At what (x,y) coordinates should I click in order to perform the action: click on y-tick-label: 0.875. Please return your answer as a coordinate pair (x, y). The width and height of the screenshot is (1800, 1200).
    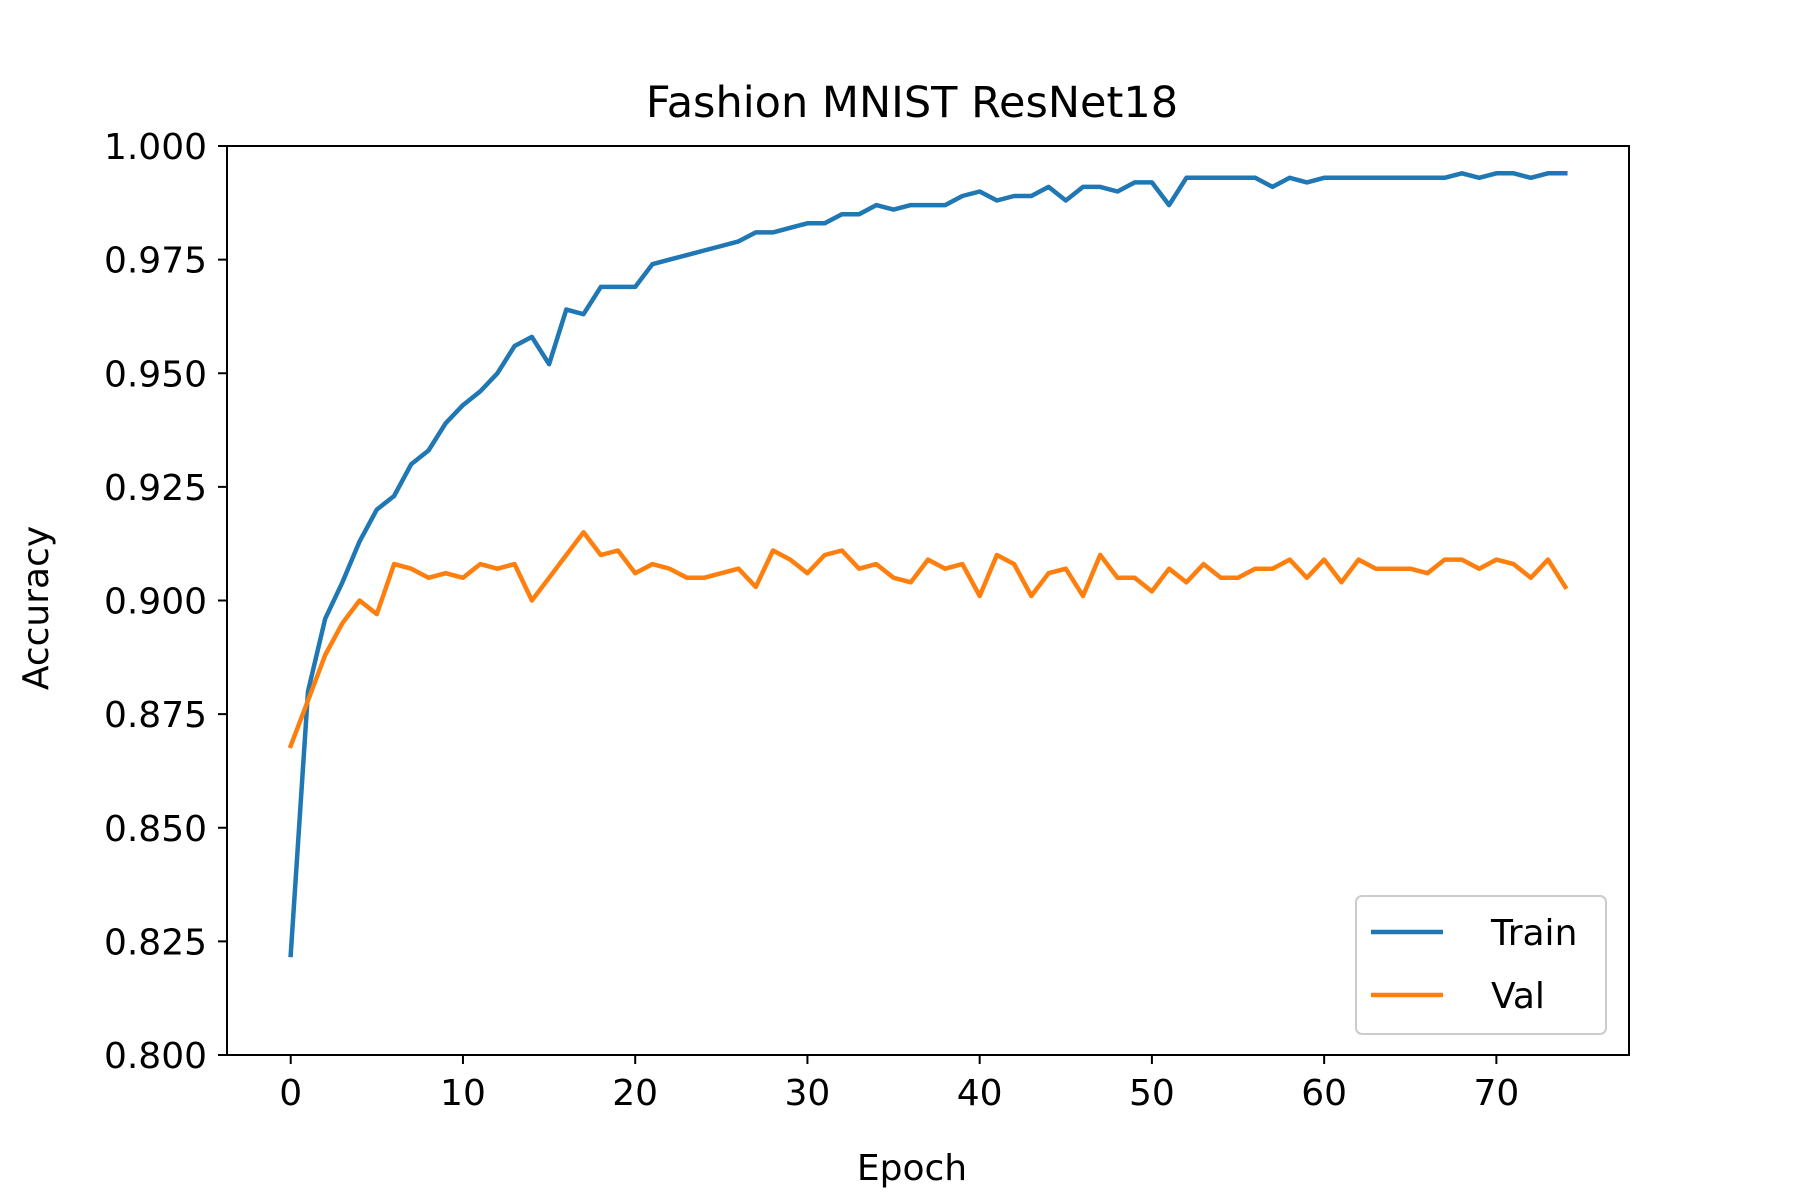
    Looking at the image, I should click on (155, 715).